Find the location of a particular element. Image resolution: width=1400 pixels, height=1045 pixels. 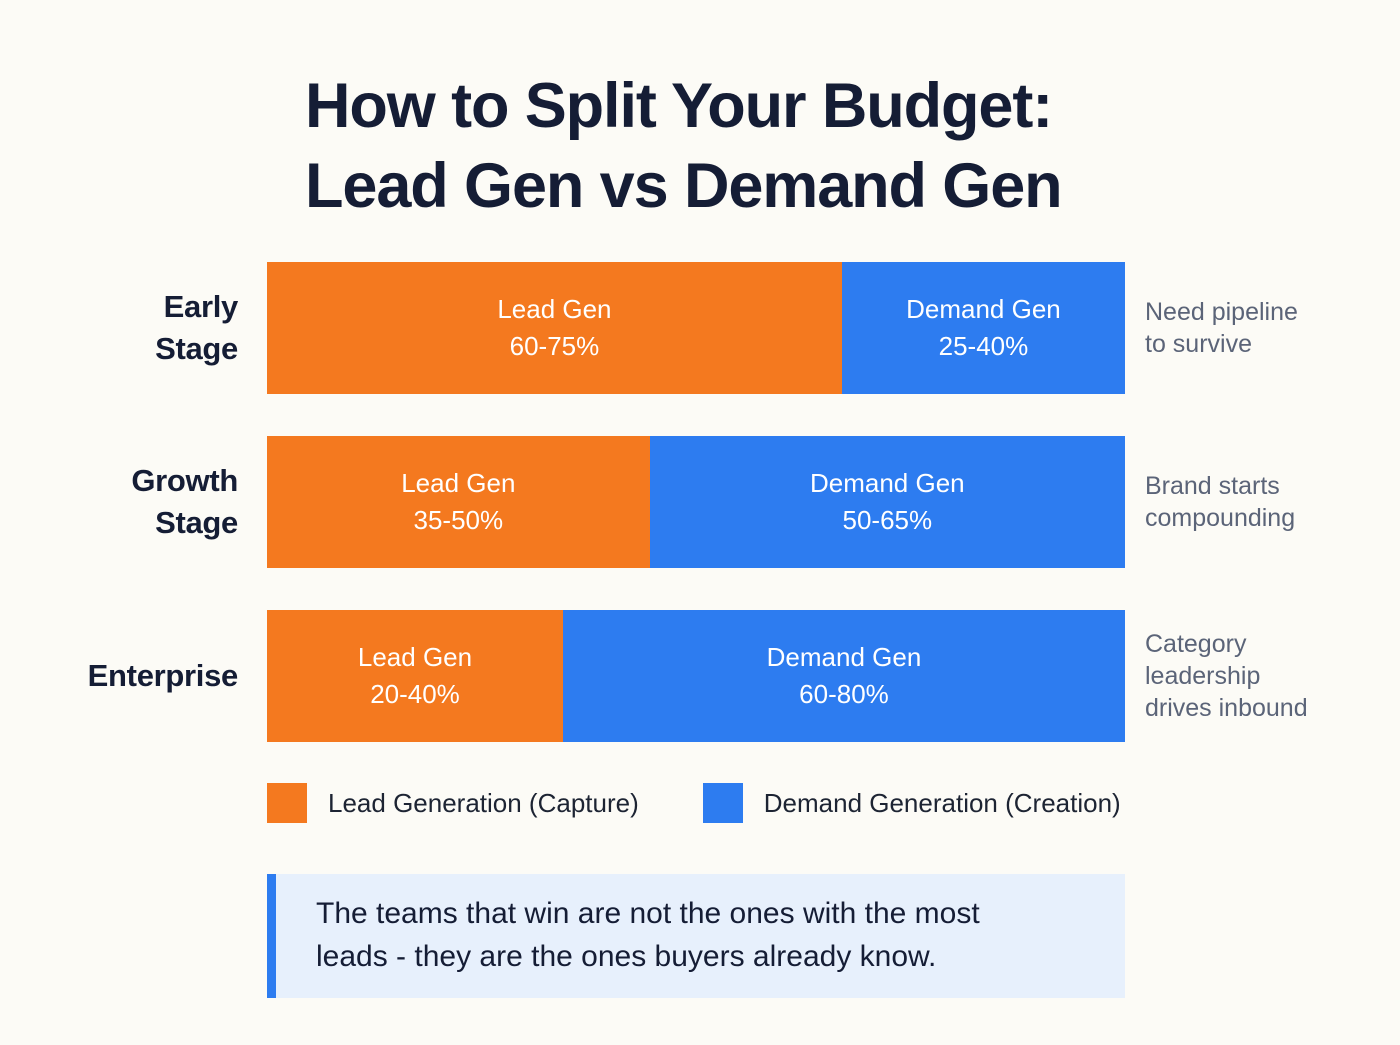

note-line-1: Category is located at coordinates (1196, 643).